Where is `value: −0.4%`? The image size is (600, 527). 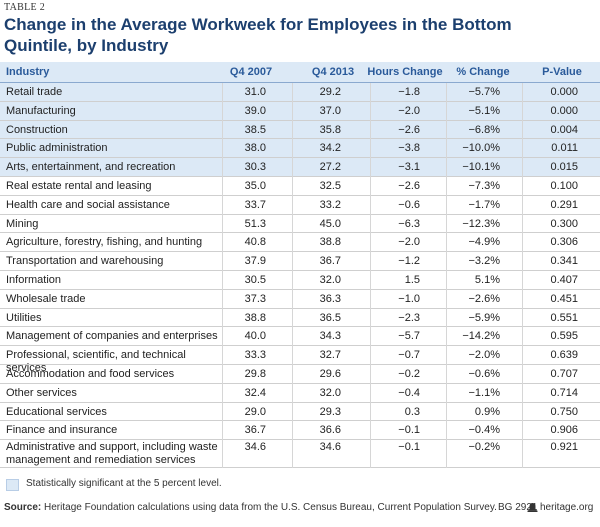 value: −0.4% is located at coordinates (484, 430).